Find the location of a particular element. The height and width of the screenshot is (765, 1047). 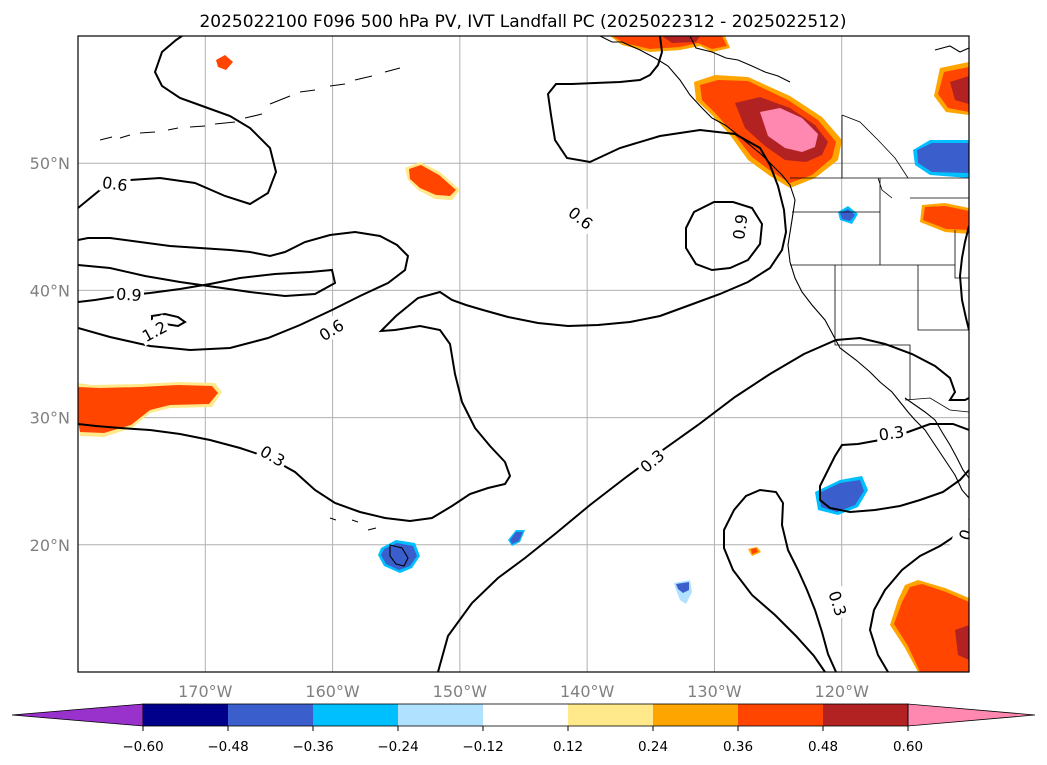

contour-label-text: 0.6 is located at coordinates (115, 184).